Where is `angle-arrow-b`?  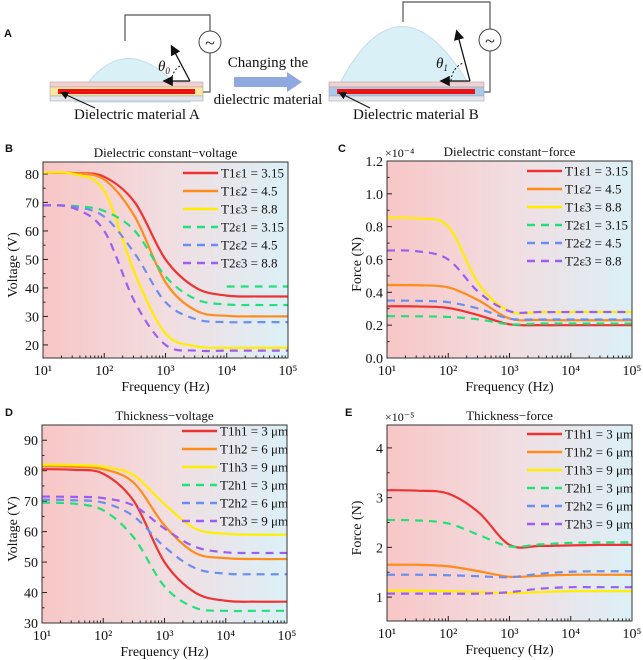 angle-arrow-b is located at coordinates (462, 55).